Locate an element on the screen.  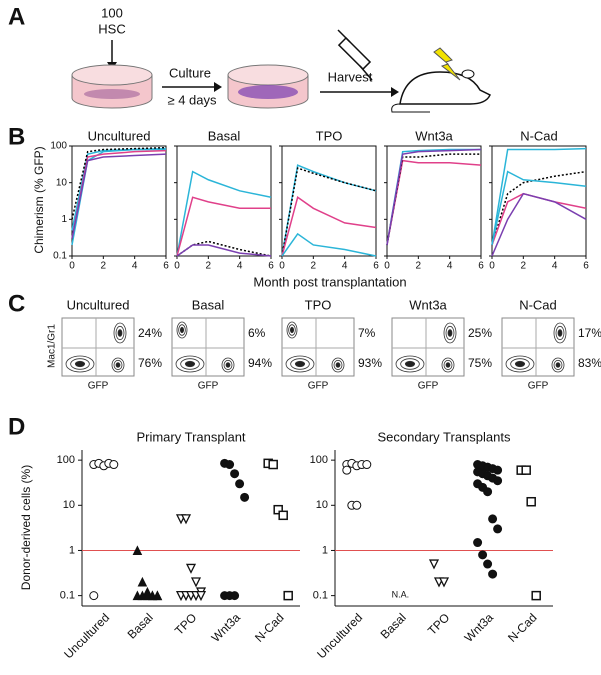
flow-y-label: Mac1/Gr1 is located at coordinates (52, 346).